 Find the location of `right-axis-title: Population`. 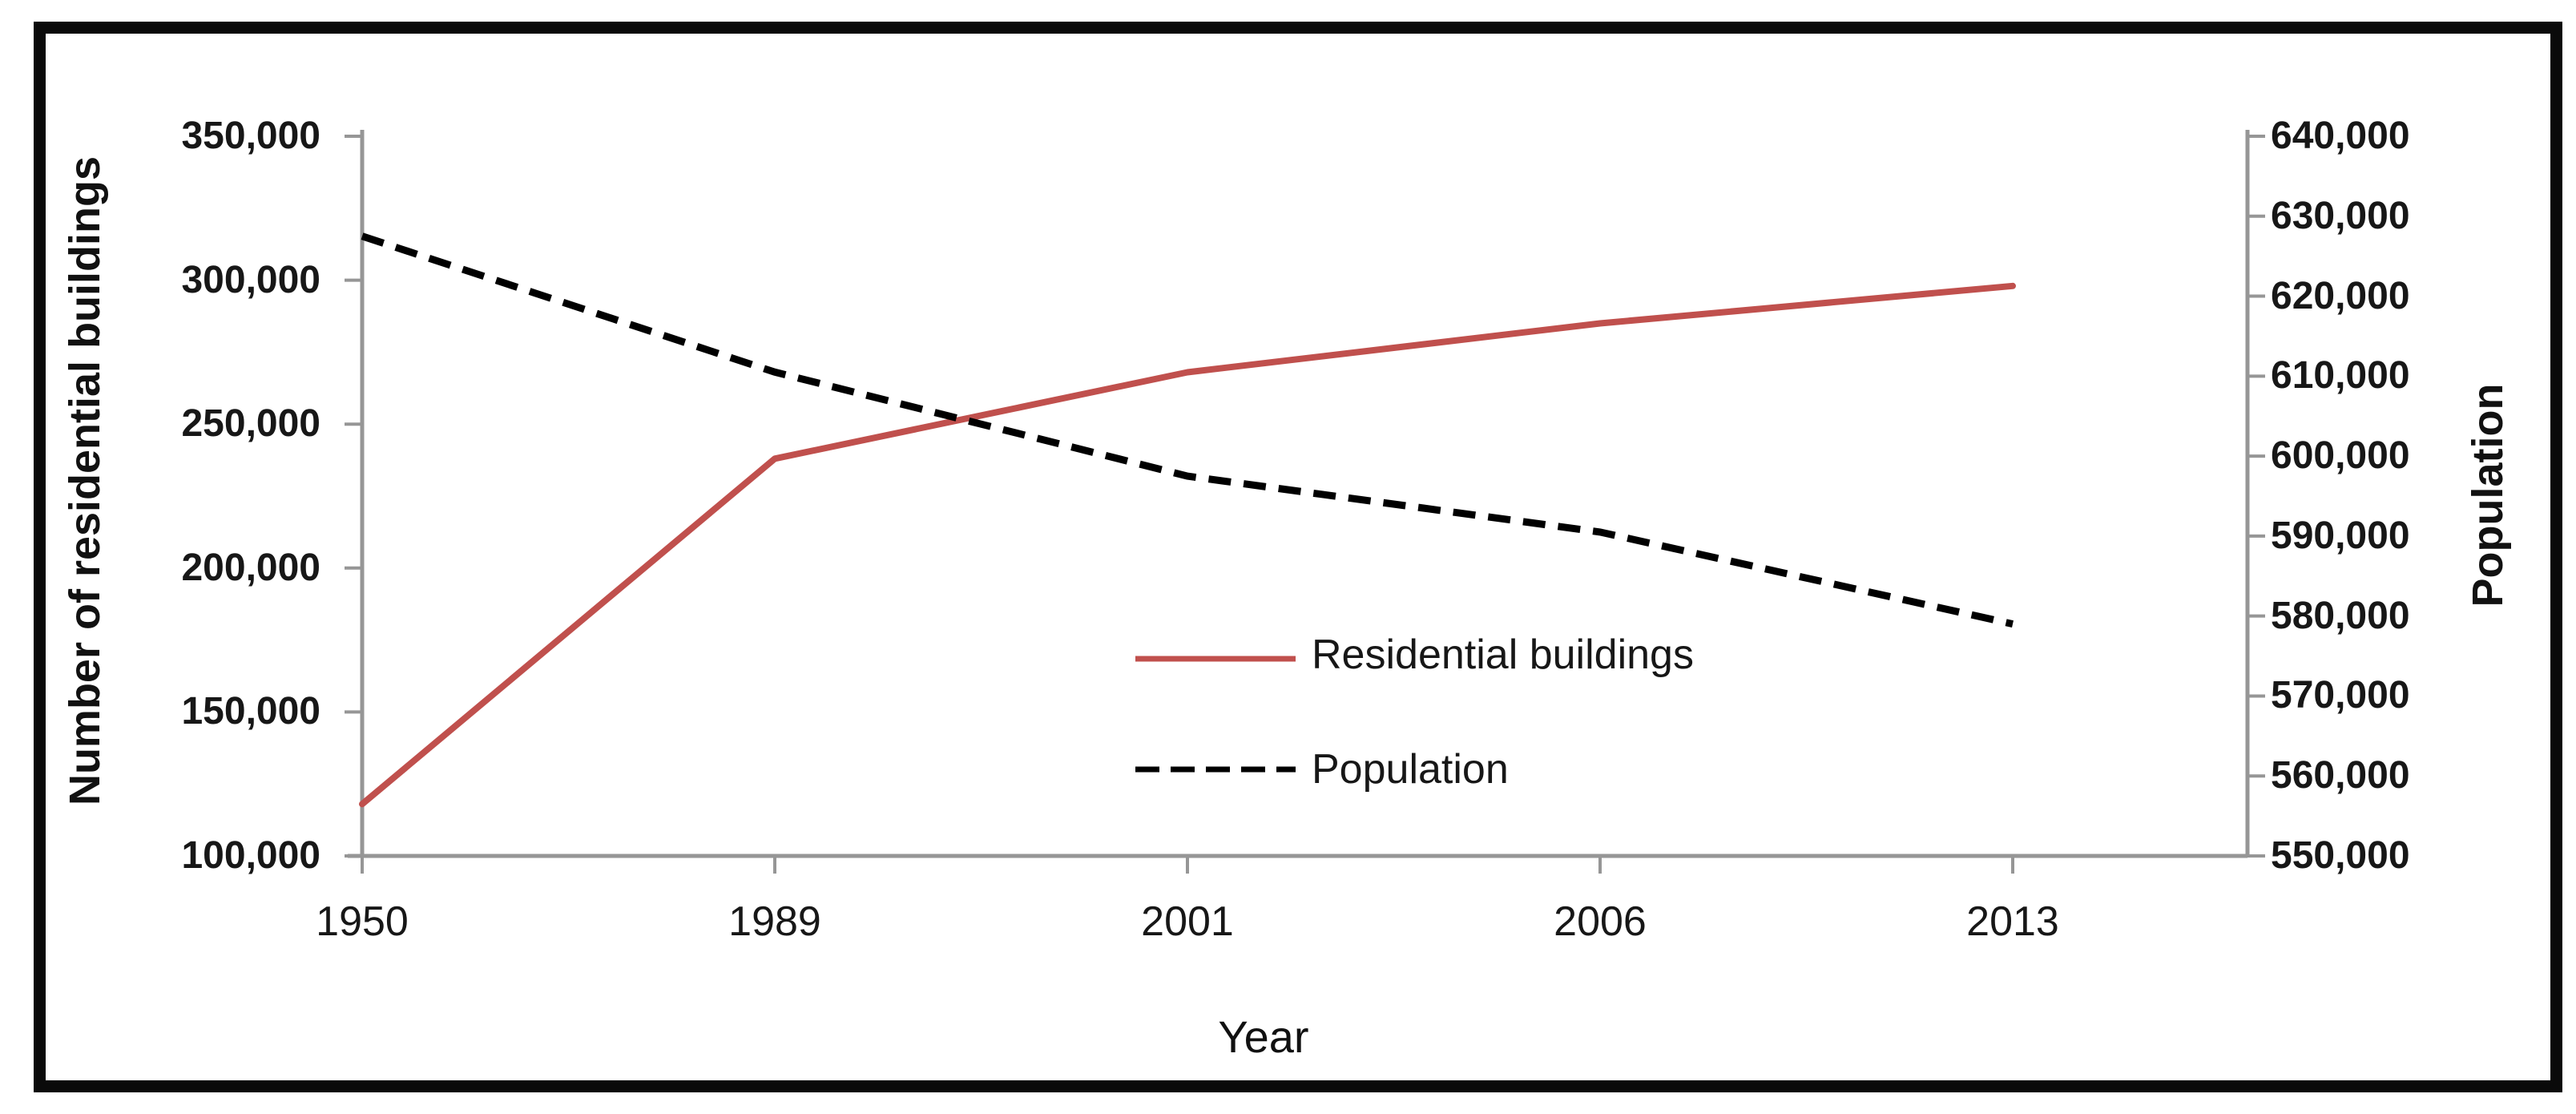

right-axis-title: Population is located at coordinates (2488, 495).